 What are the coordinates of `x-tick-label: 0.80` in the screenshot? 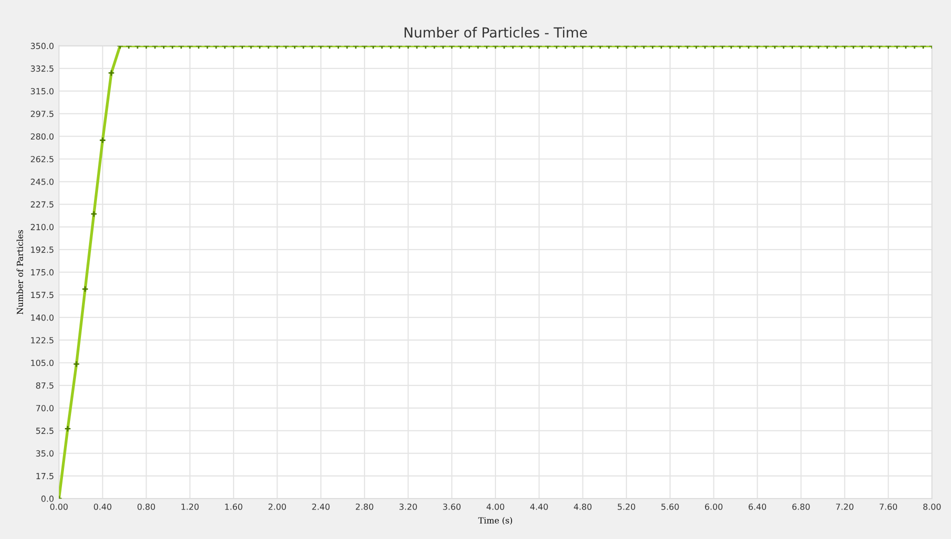 It's located at (146, 507).